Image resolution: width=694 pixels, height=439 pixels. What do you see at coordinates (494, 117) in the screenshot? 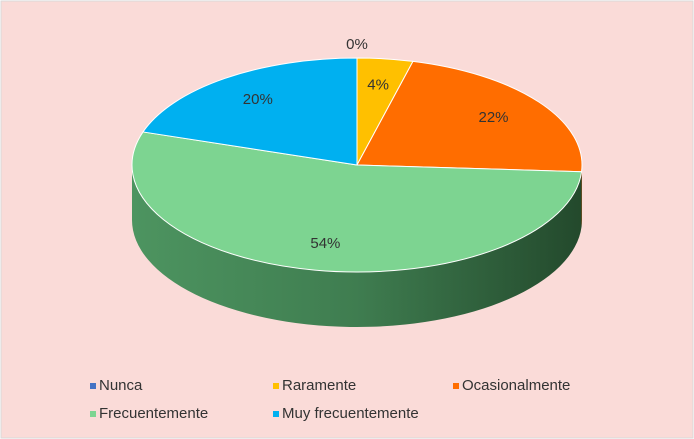
I see `data-label: 22%` at bounding box center [494, 117].